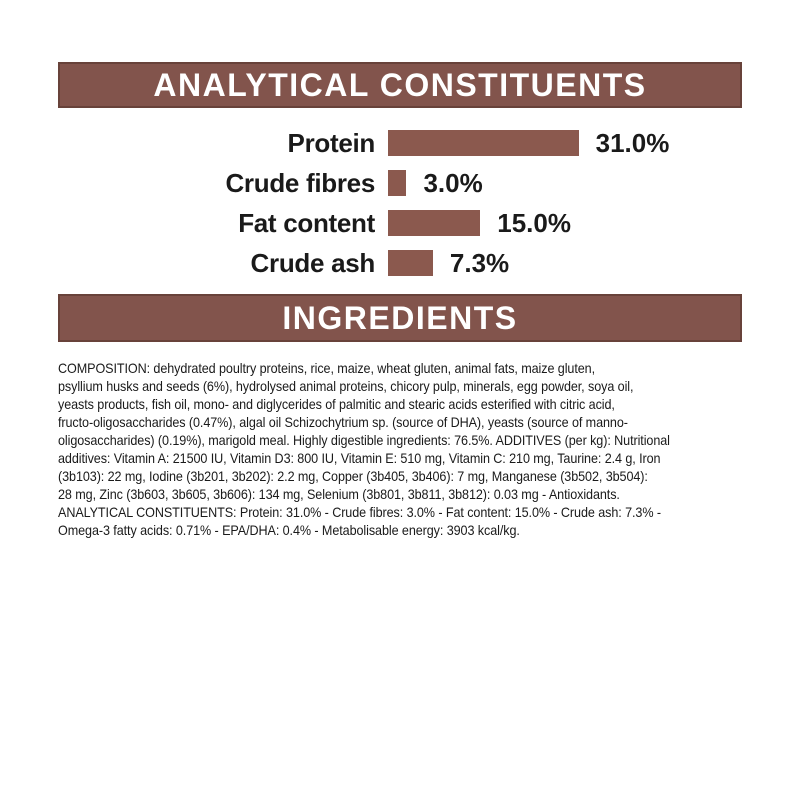  I want to click on chart-label-fat-content: Fat content, so click(306, 222).